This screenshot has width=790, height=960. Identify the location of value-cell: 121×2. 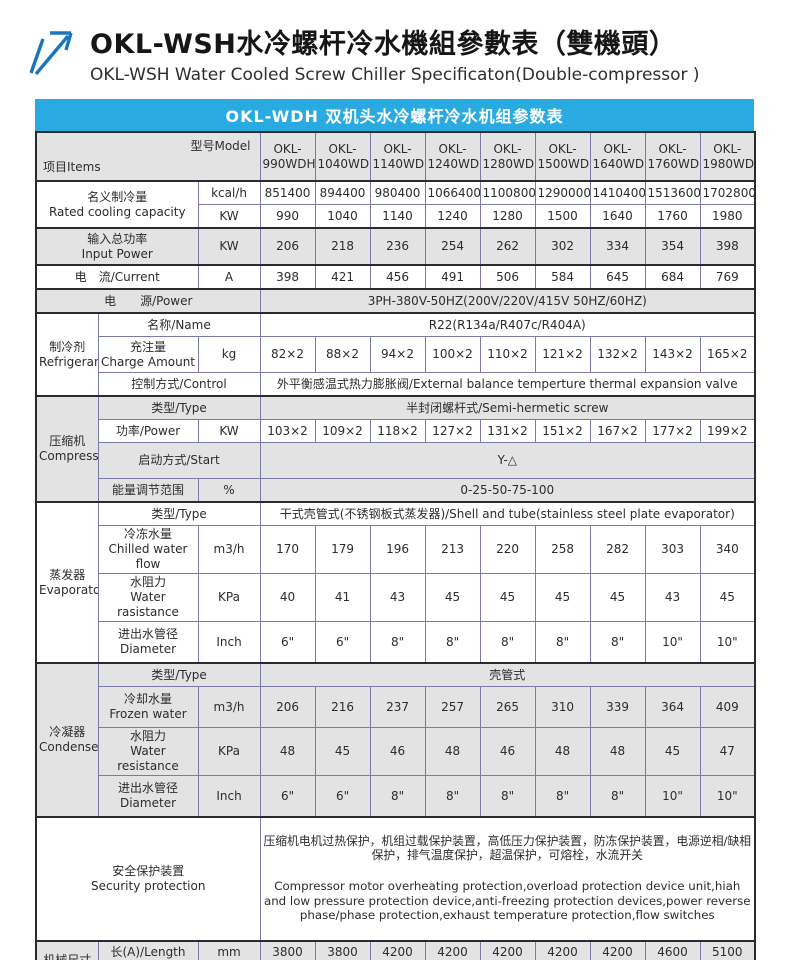
(562, 354).